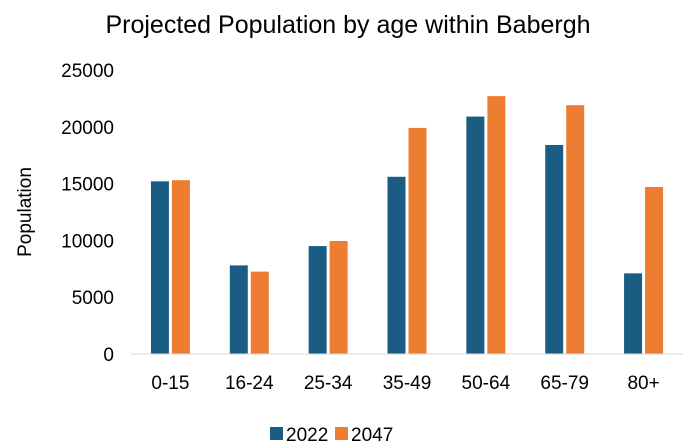 The height and width of the screenshot is (446, 683). What do you see at coordinates (87, 213) in the screenshot?
I see `y-axis-ticks: 0 5000 10000 15000 20000 25000` at bounding box center [87, 213].